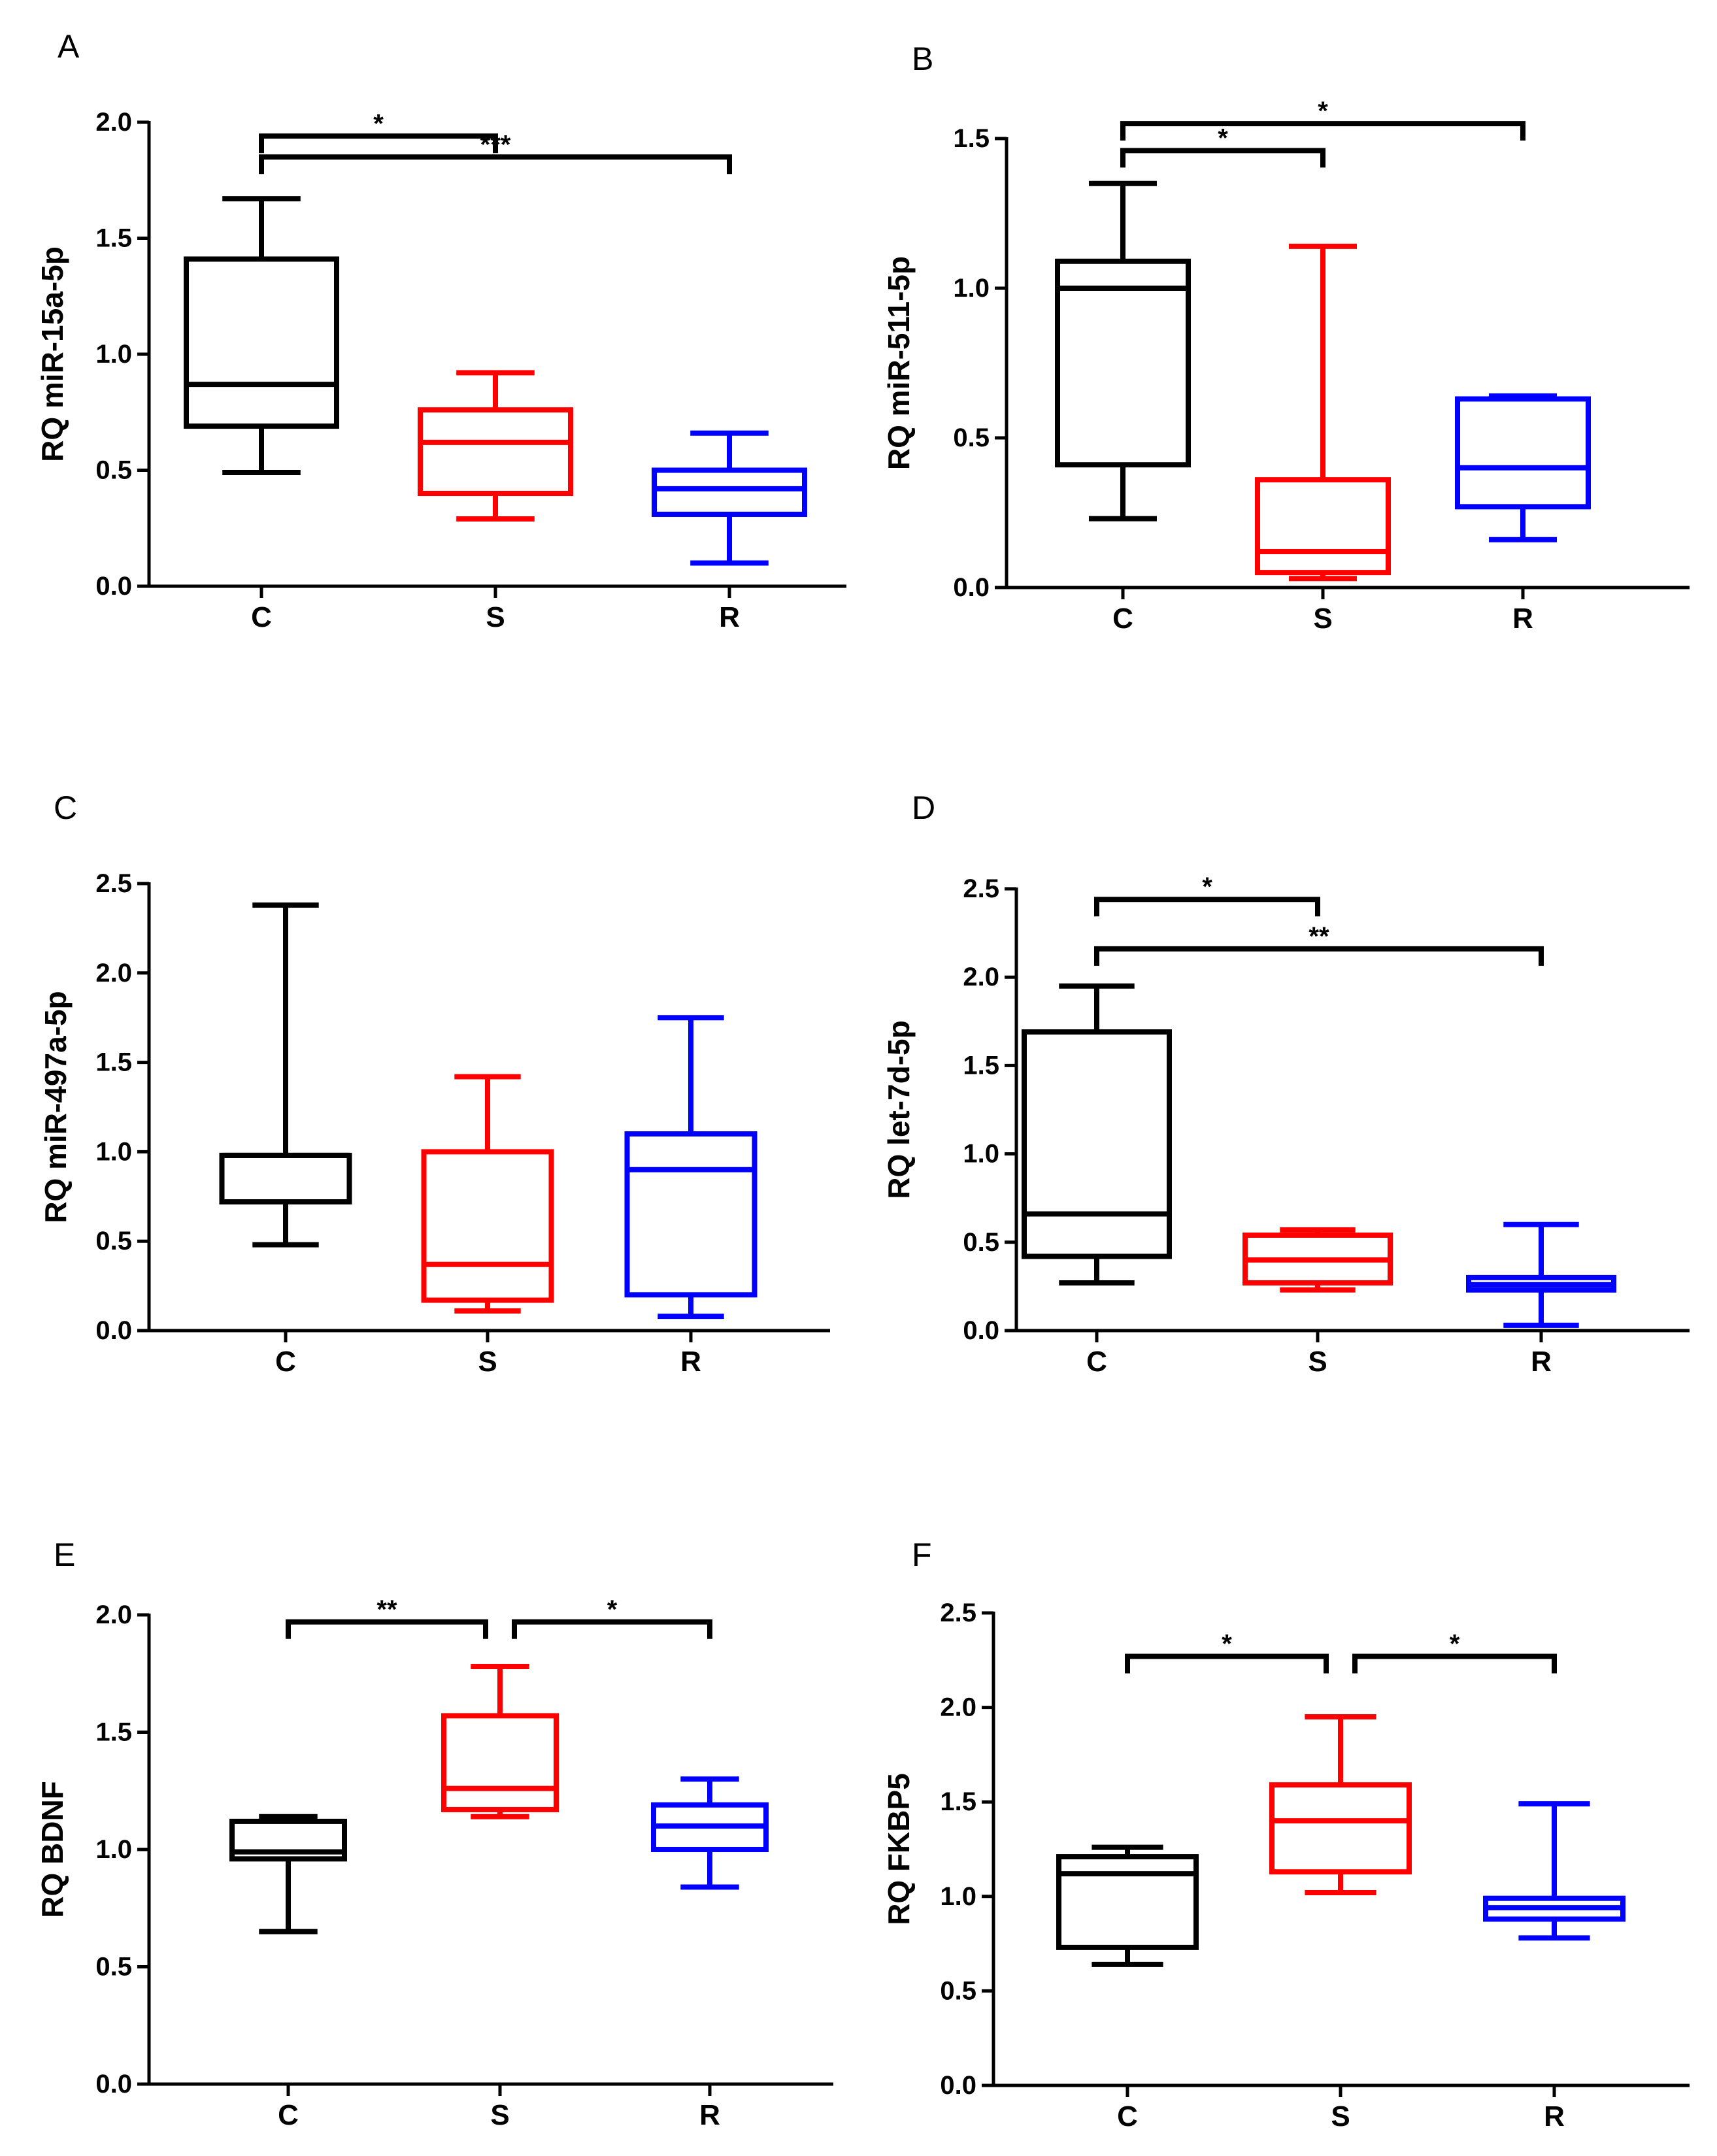 The image size is (1717, 2156). What do you see at coordinates (899, 1109) in the screenshot?
I see `y-axis-title: RQ let-7d-5p` at bounding box center [899, 1109].